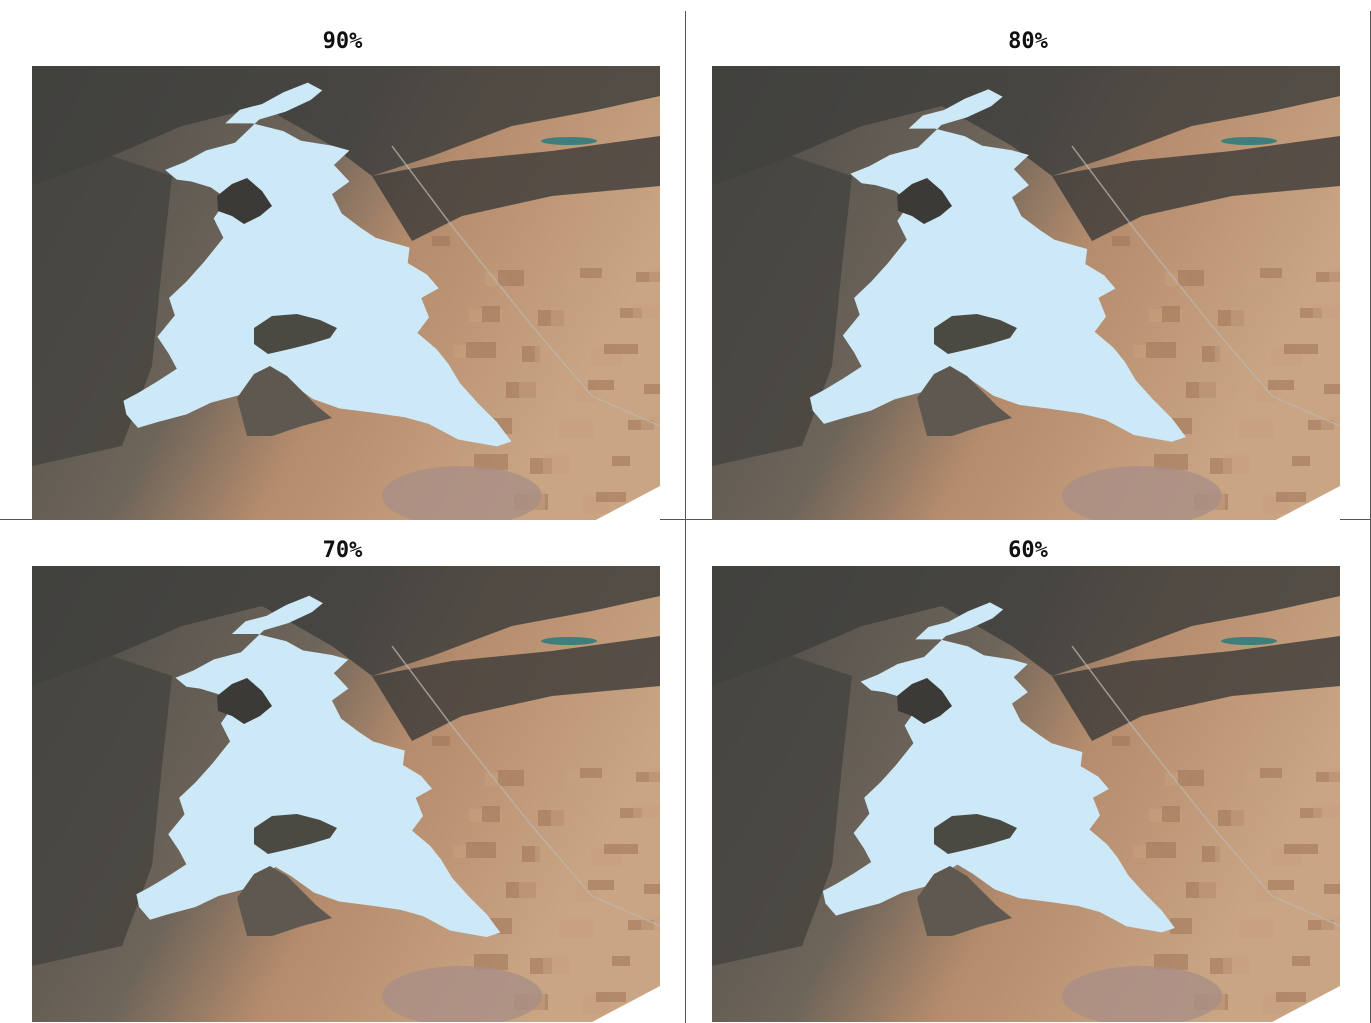 The height and width of the screenshot is (1023, 1371). I want to click on panel-label: 80%, so click(1028, 41).